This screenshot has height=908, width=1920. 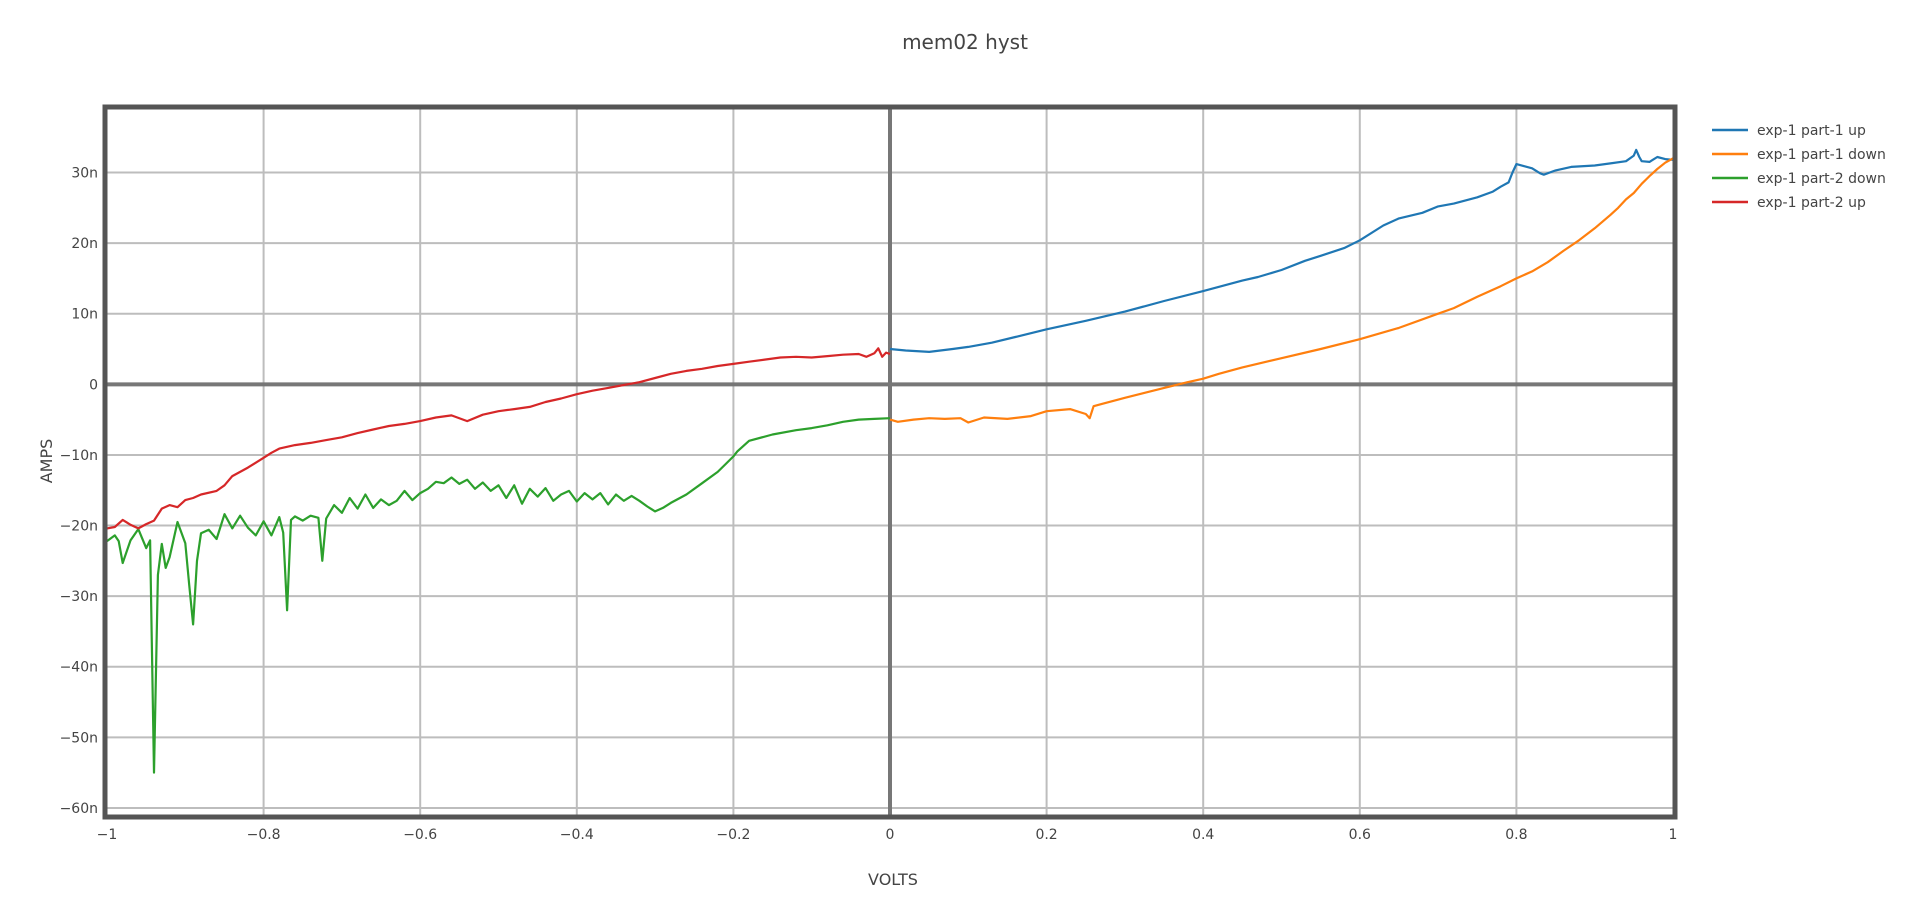 I want to click on y-tick-label: 10n, so click(x=84, y=315).